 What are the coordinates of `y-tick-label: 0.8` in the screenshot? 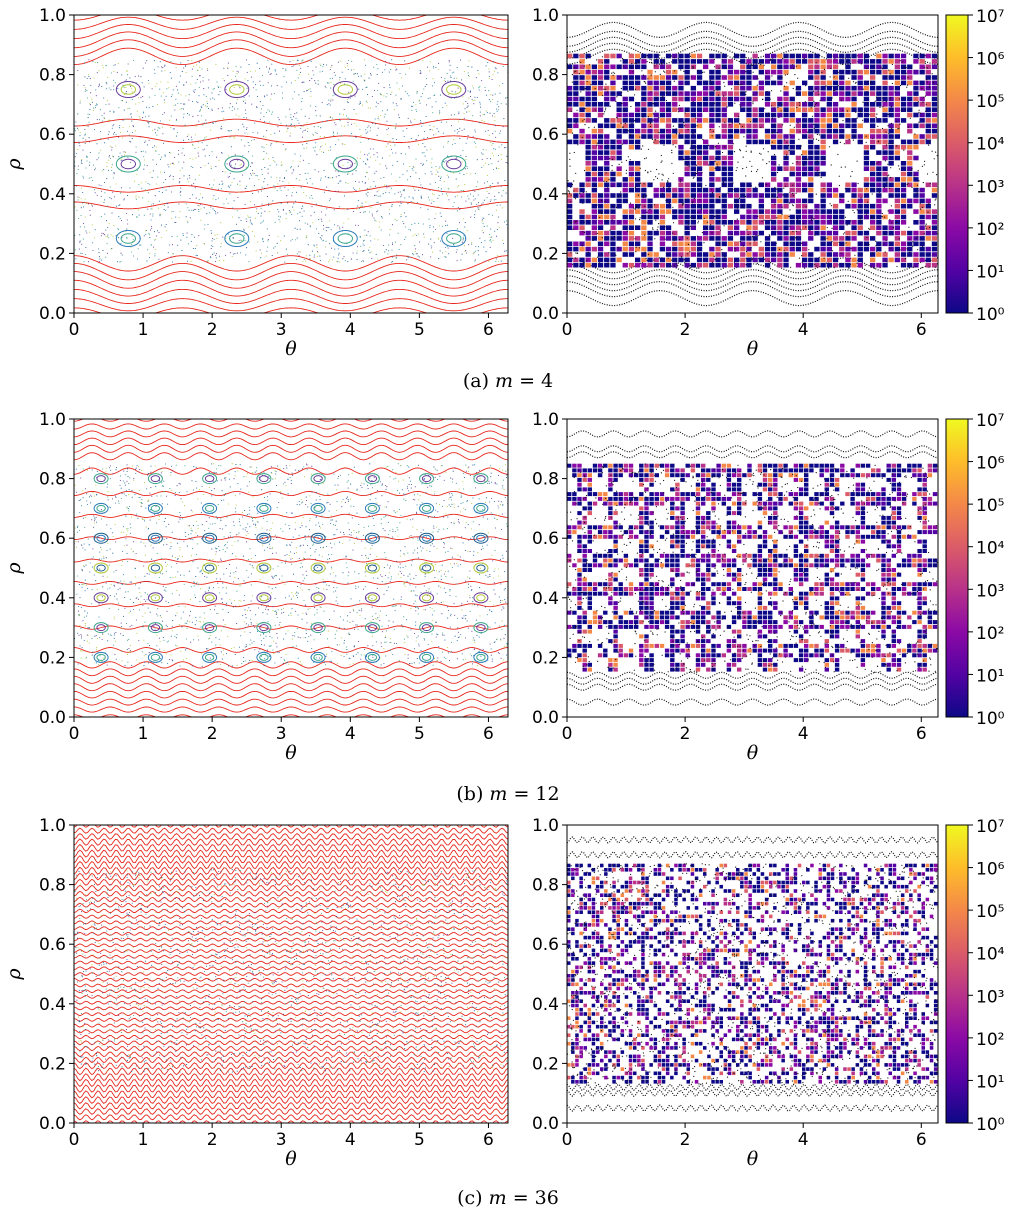 It's located at (52, 76).